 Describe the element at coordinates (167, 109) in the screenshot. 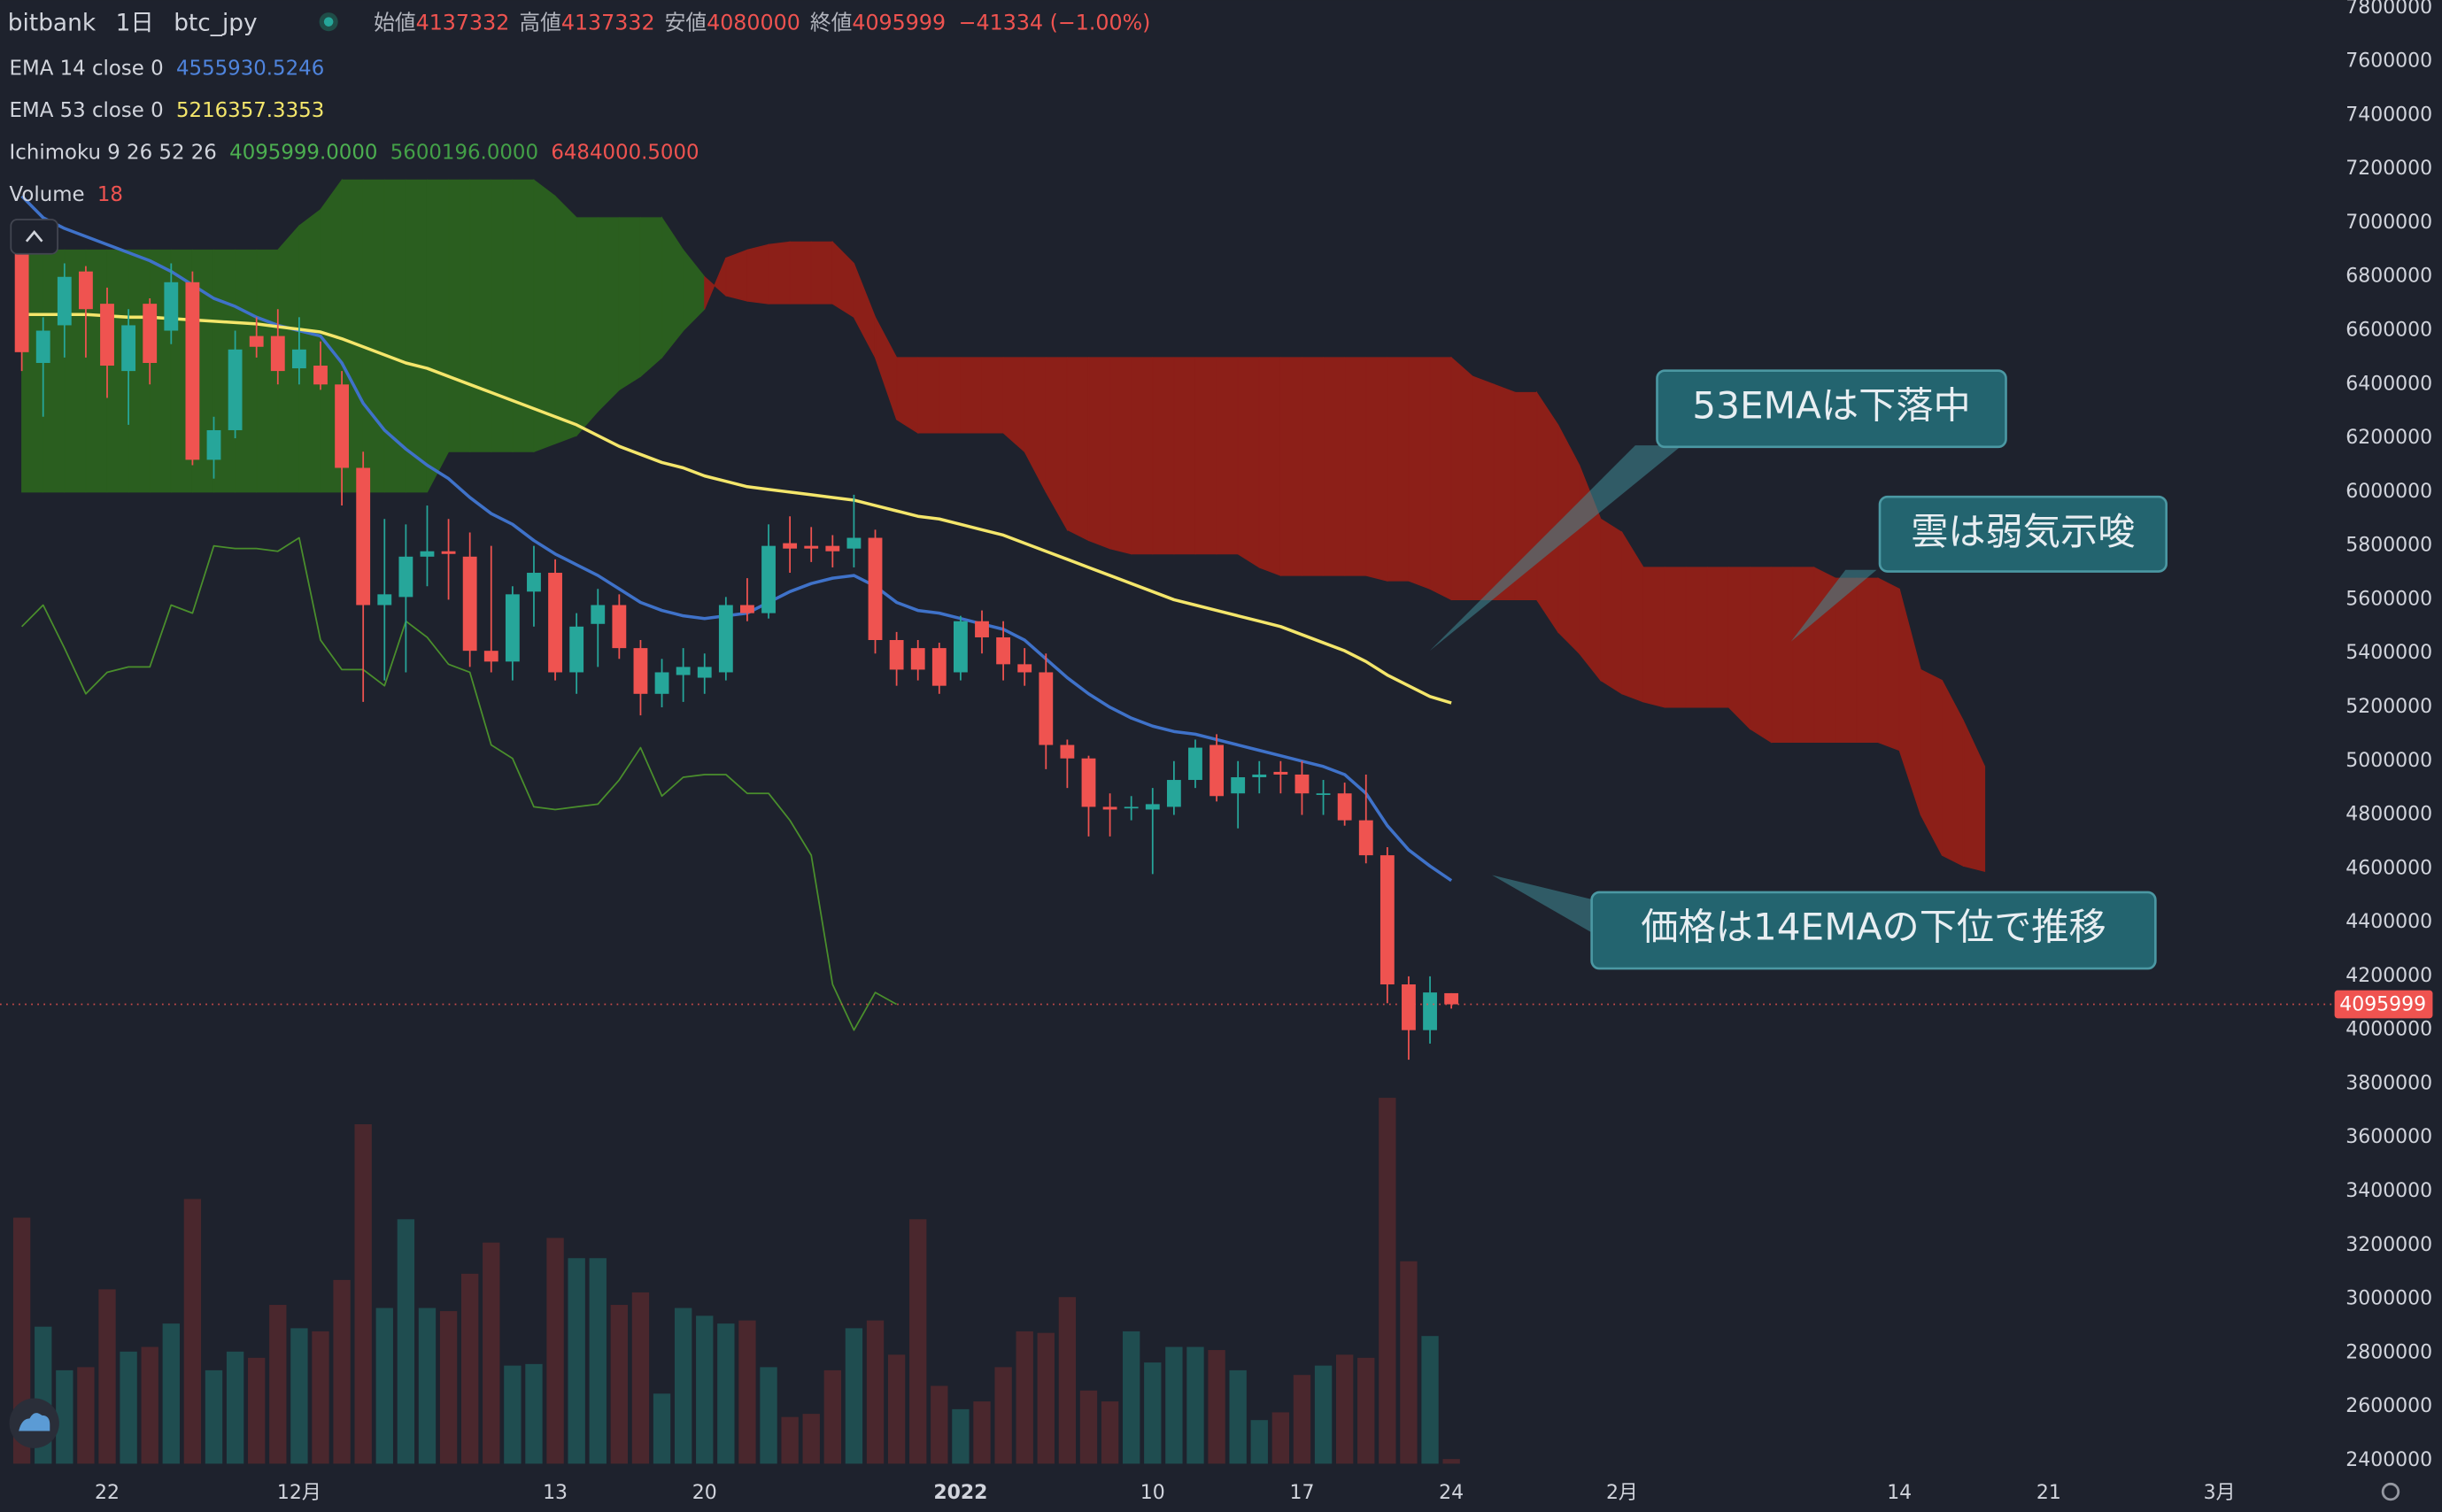

I see `legend-ema53: EMA 53 close 0 5216357.3353` at that location.